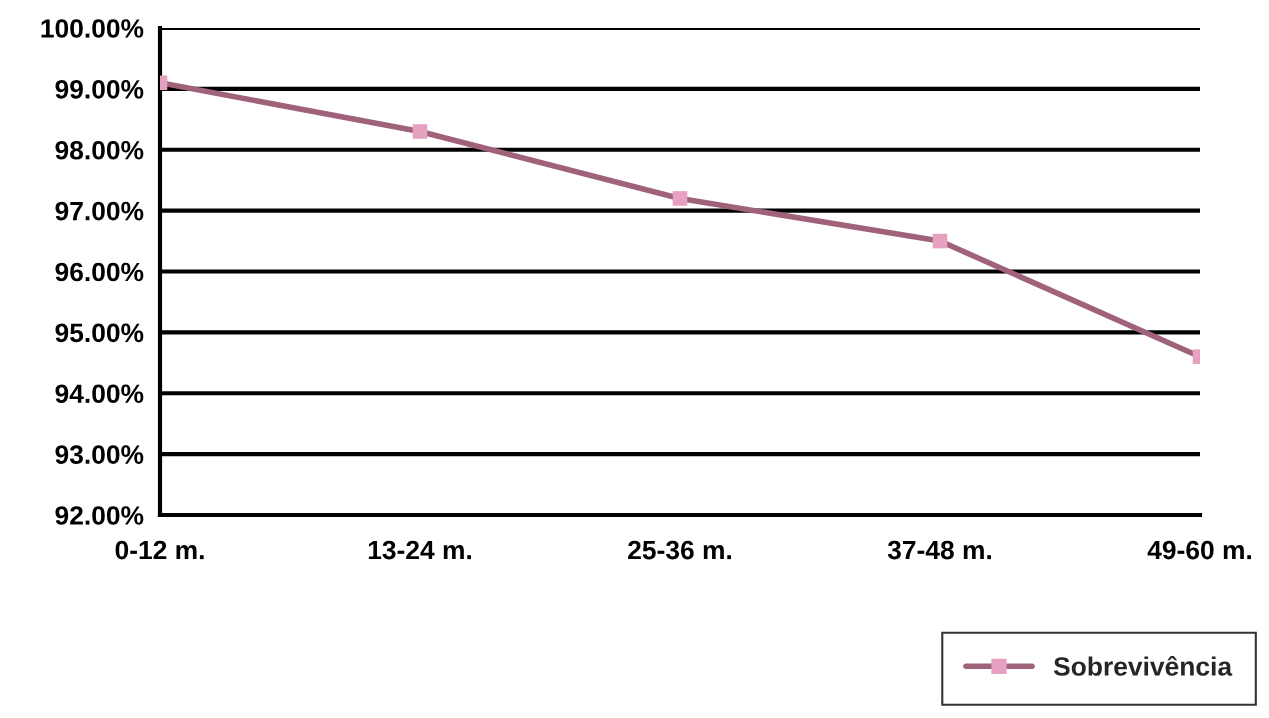 The width and height of the screenshot is (1269, 718). I want to click on y-tick-label: 92.00%, so click(99, 515).